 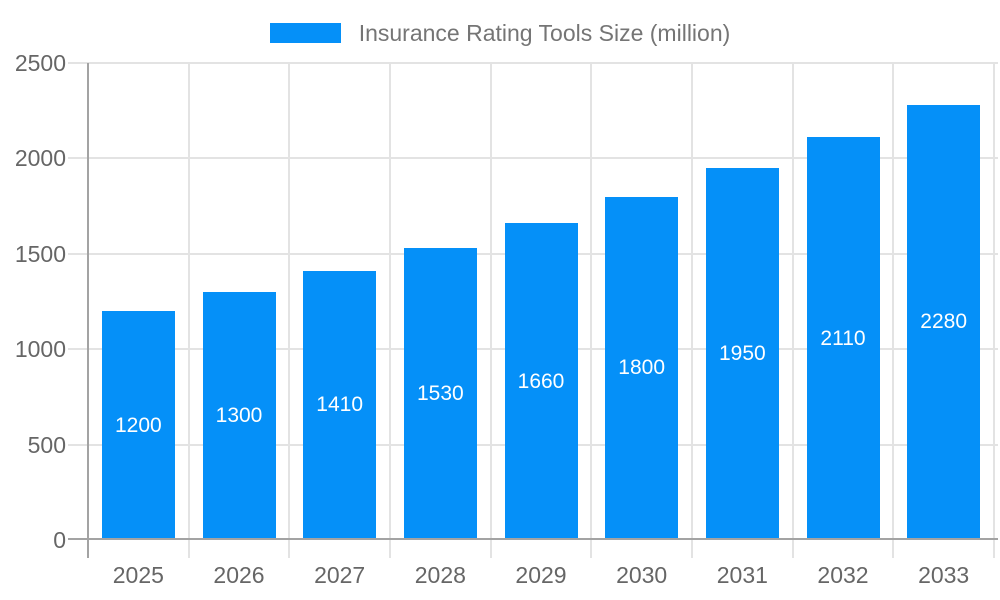 I want to click on y-tick-label: 2500, so click(x=40, y=63).